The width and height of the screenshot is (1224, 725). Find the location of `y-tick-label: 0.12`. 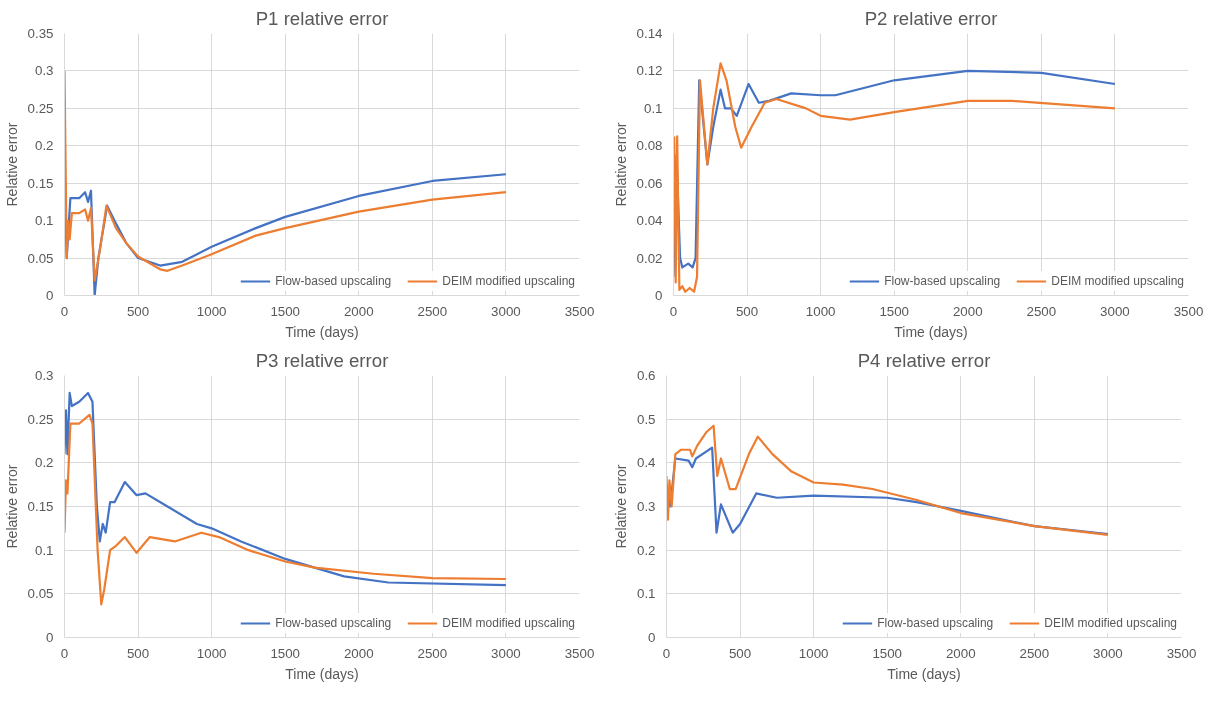

y-tick-label: 0.12 is located at coordinates (649, 71).